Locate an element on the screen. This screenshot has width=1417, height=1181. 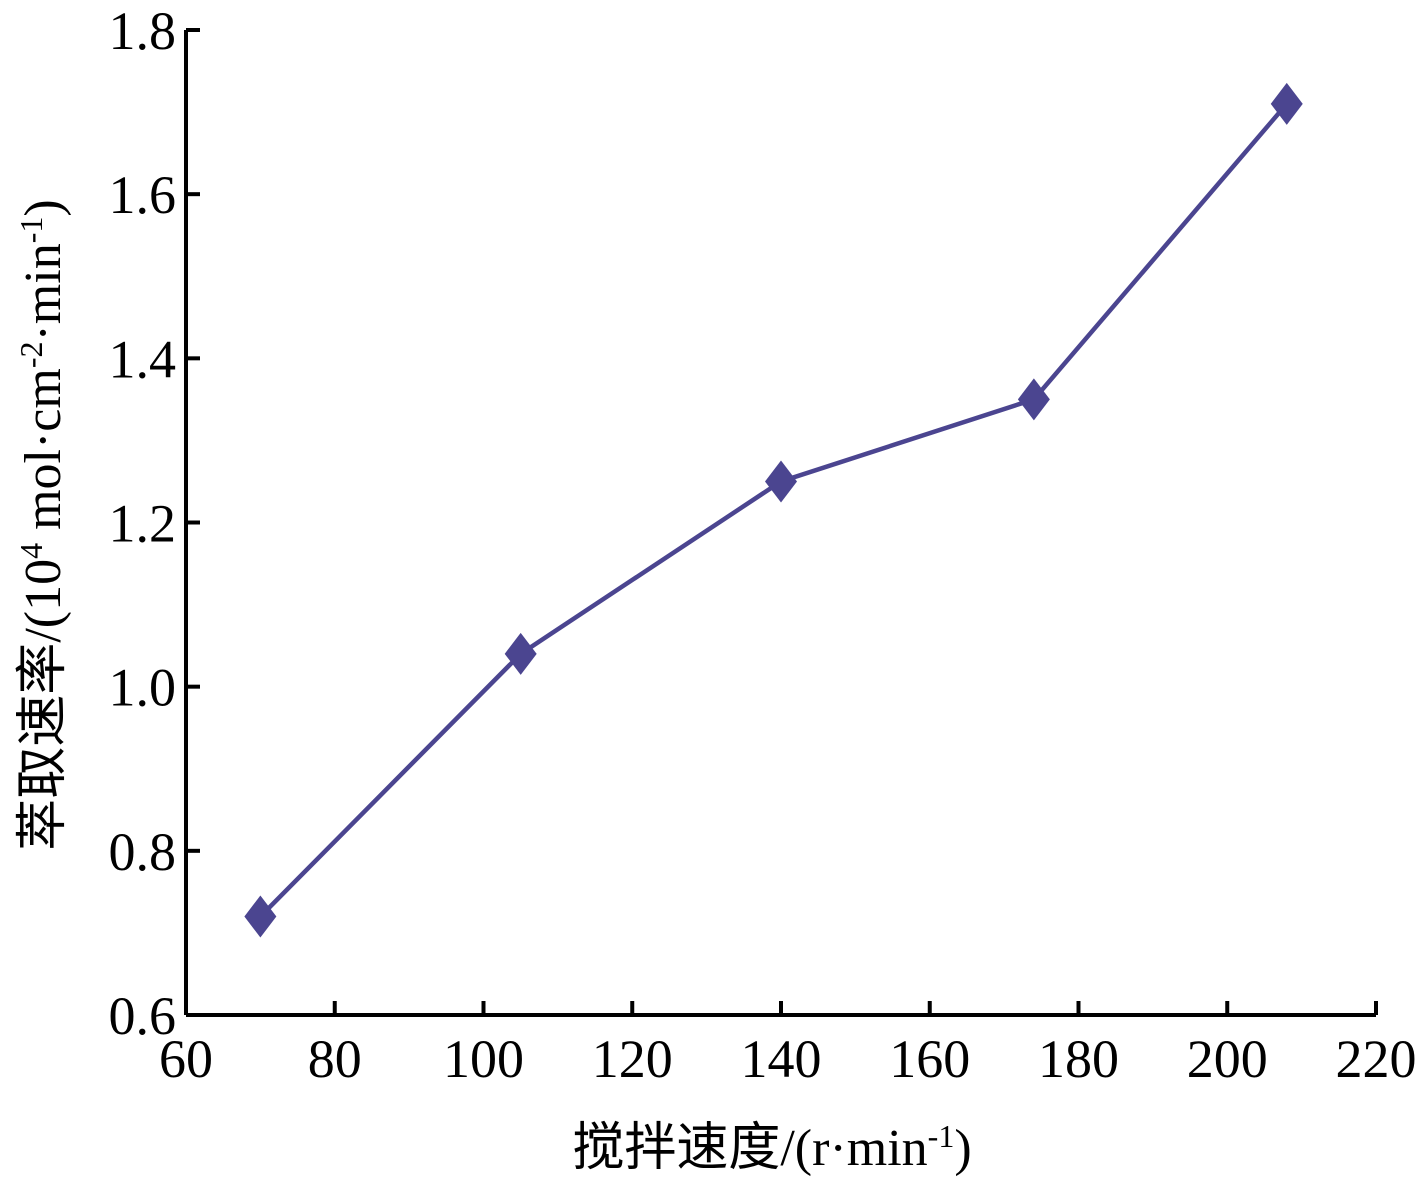
y-axis-title: 萃取速率/(104 mol·cm-2·min-1) is located at coordinates (42, 524).